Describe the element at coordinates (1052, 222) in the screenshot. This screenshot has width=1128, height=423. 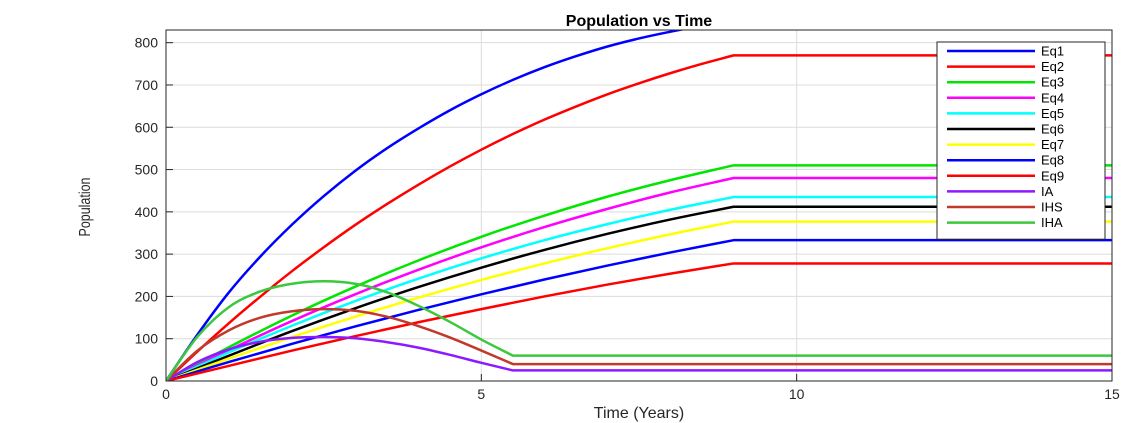
I see `legend-label-iha: IHA` at that location.